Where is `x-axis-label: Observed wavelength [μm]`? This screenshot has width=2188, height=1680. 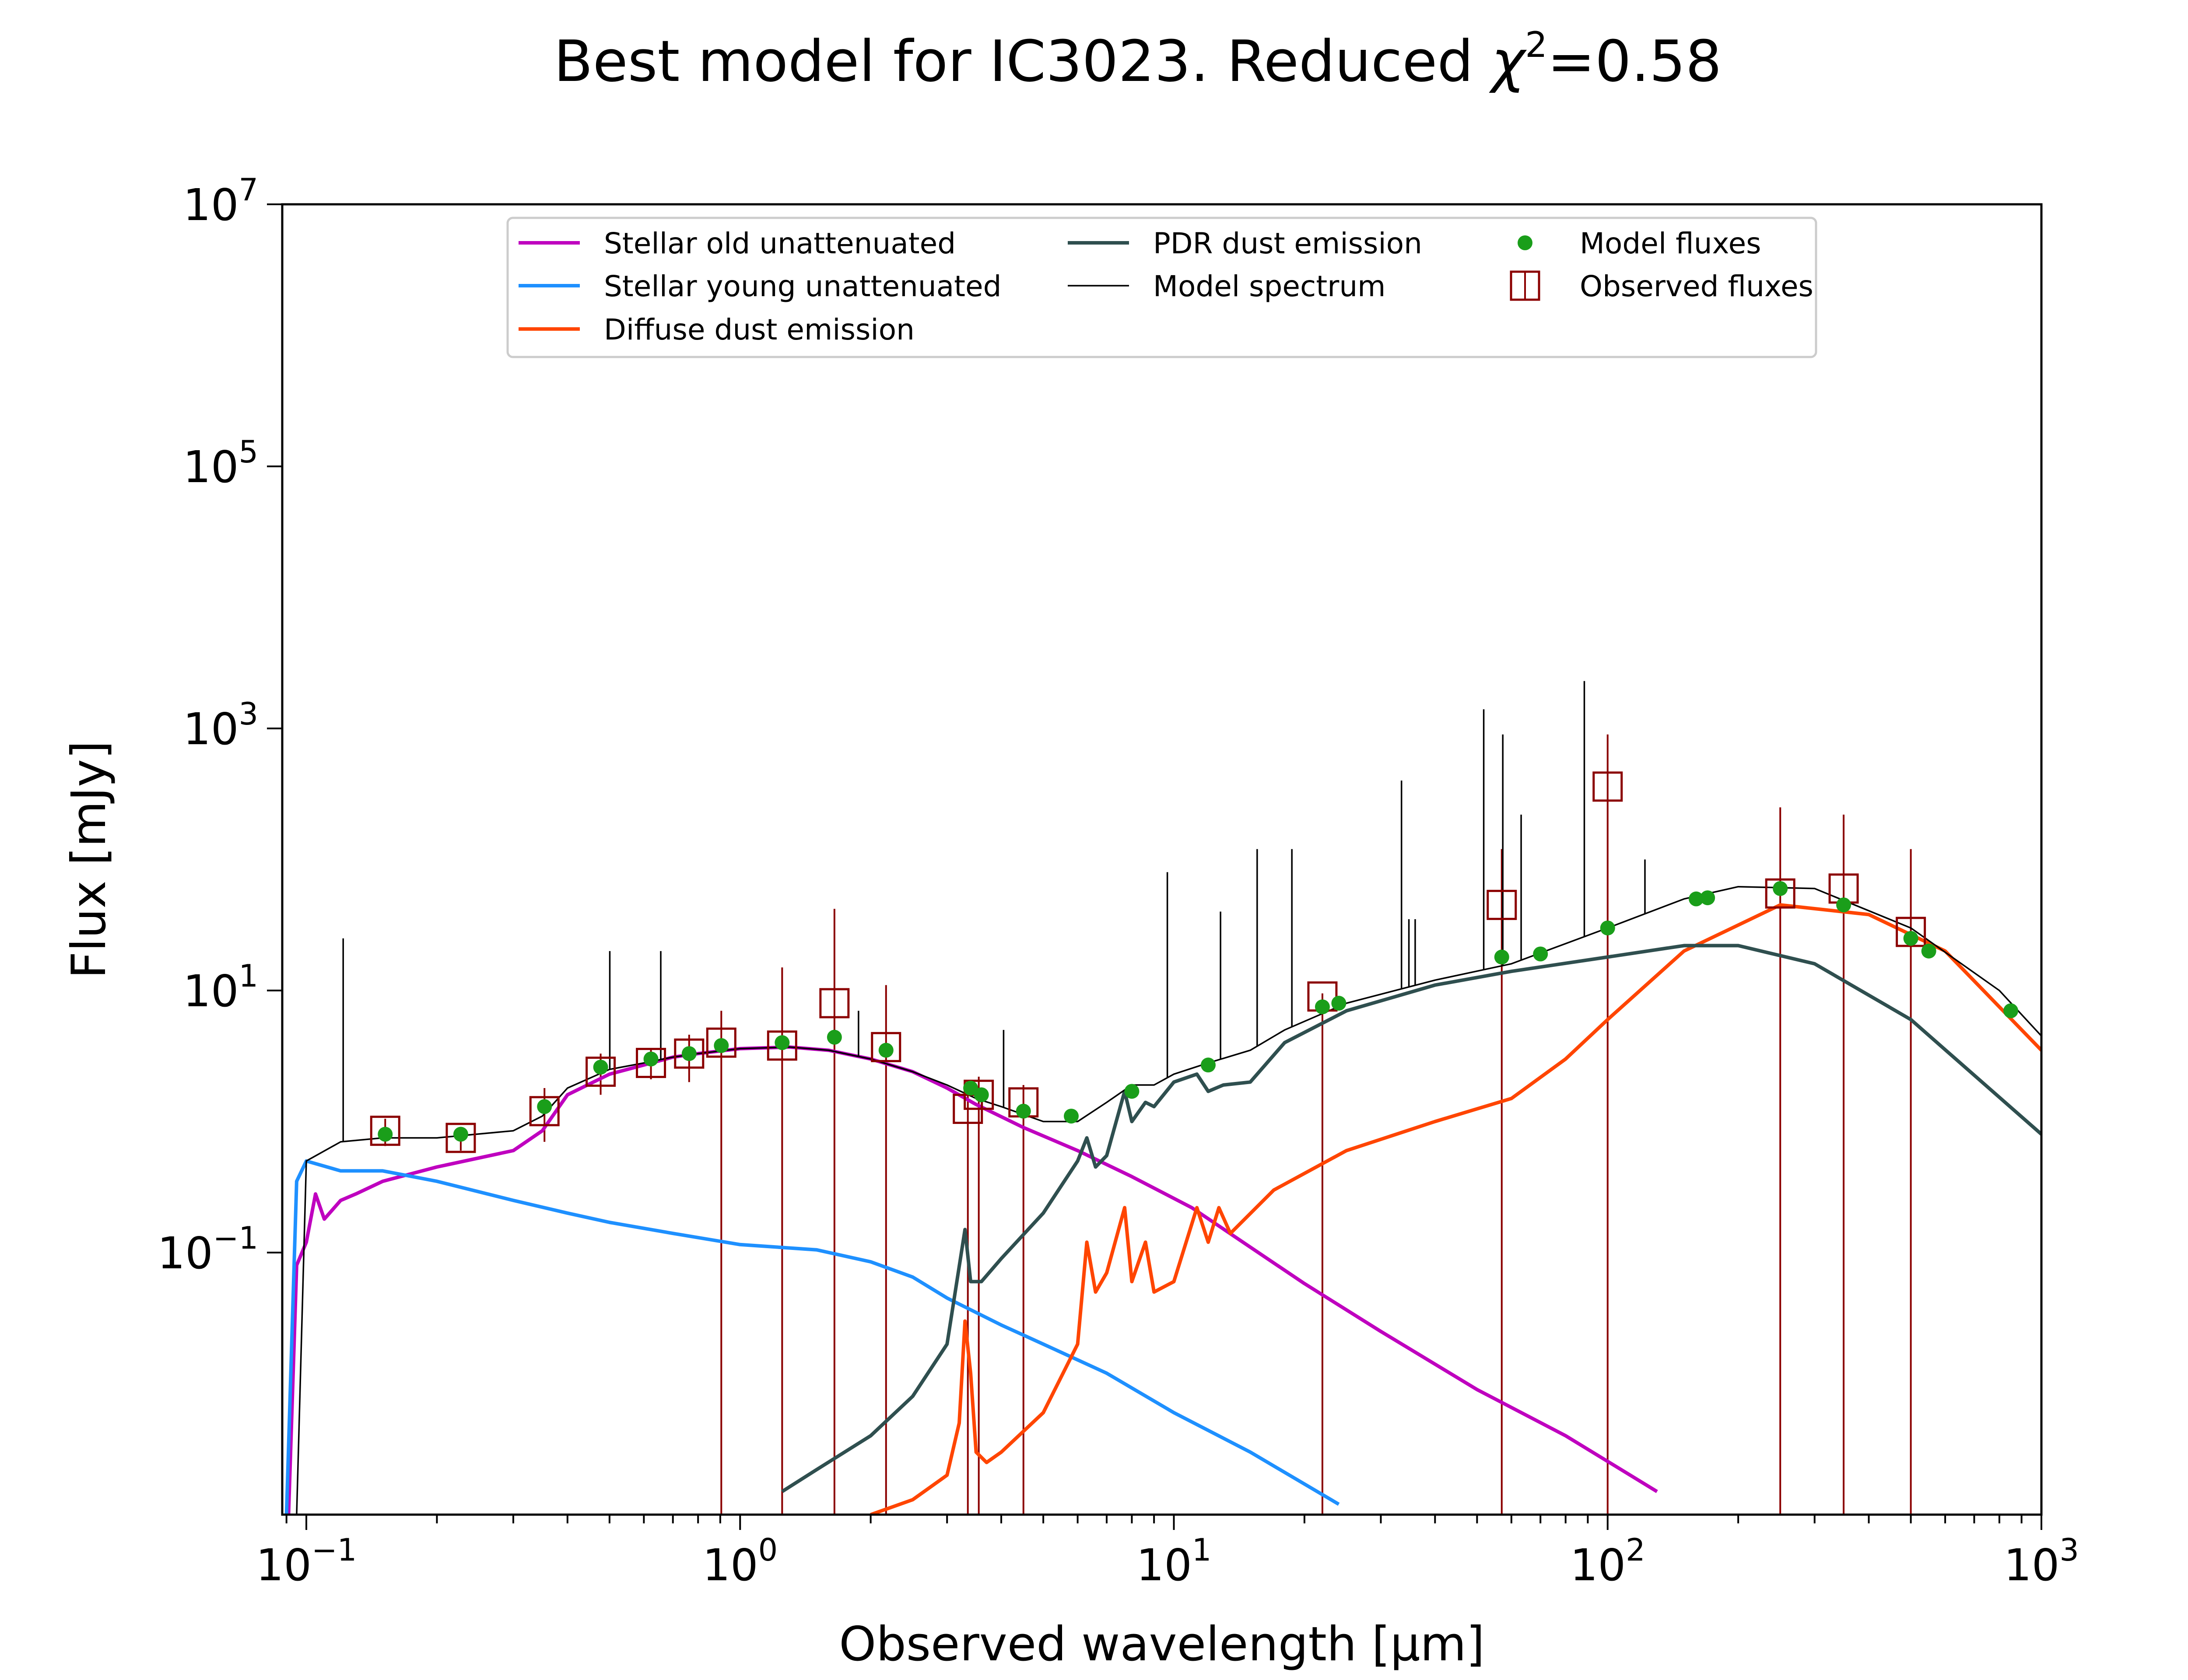 x-axis-label: Observed wavelength [μm] is located at coordinates (1162, 1644).